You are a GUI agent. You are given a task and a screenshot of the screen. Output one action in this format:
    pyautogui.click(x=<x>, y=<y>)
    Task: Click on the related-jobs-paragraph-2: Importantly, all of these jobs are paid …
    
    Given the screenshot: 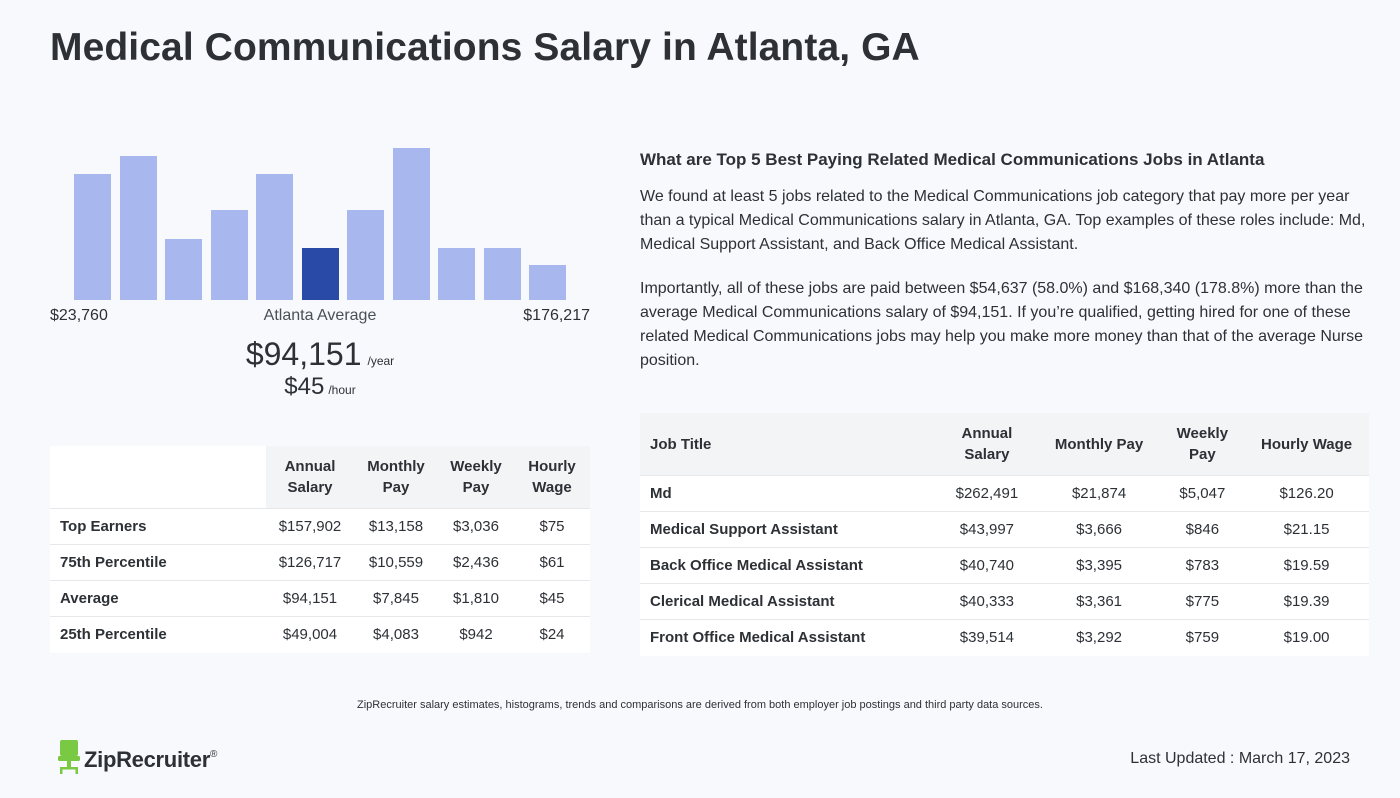 What is the action you would take?
    pyautogui.click(x=1002, y=324)
    